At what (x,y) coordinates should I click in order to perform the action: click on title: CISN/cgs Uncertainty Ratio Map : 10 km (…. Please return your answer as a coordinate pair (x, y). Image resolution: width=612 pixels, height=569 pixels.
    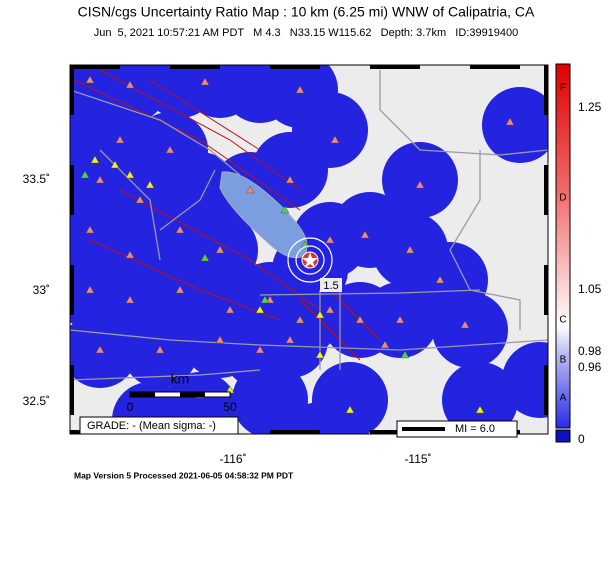
    Looking at the image, I should click on (306, 12).